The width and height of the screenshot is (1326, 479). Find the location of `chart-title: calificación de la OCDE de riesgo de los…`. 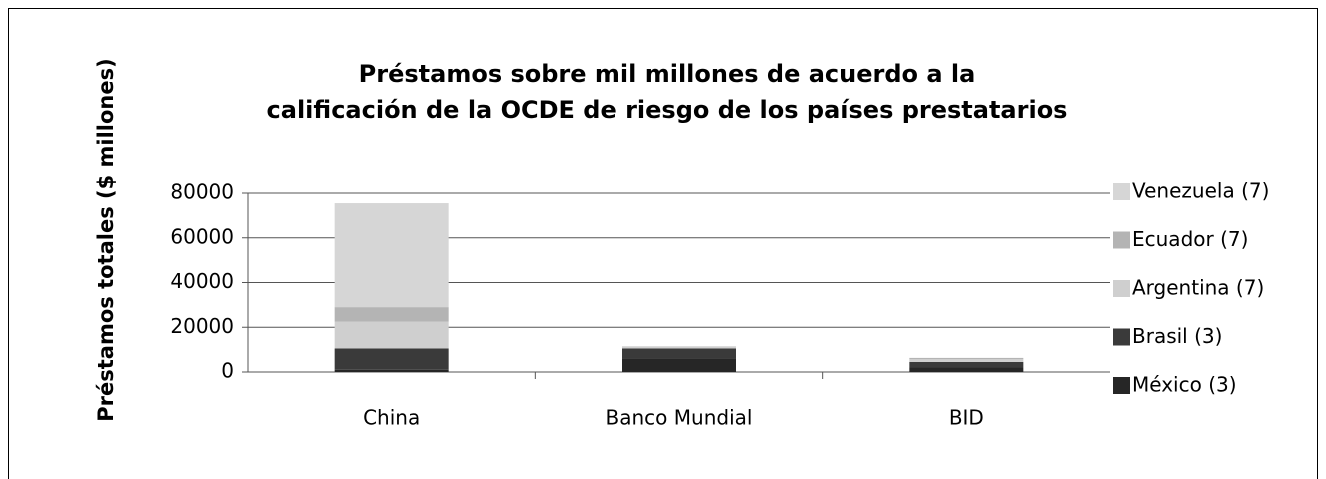

chart-title: calificación de la OCDE de riesgo de los… is located at coordinates (667, 110).